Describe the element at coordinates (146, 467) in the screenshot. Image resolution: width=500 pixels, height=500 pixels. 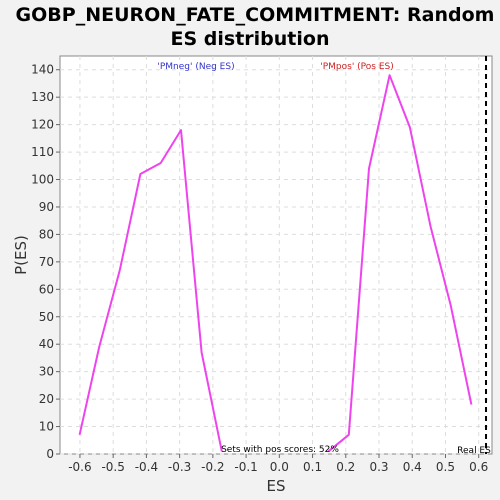
I see `x-tick-label: -0.4` at that location.